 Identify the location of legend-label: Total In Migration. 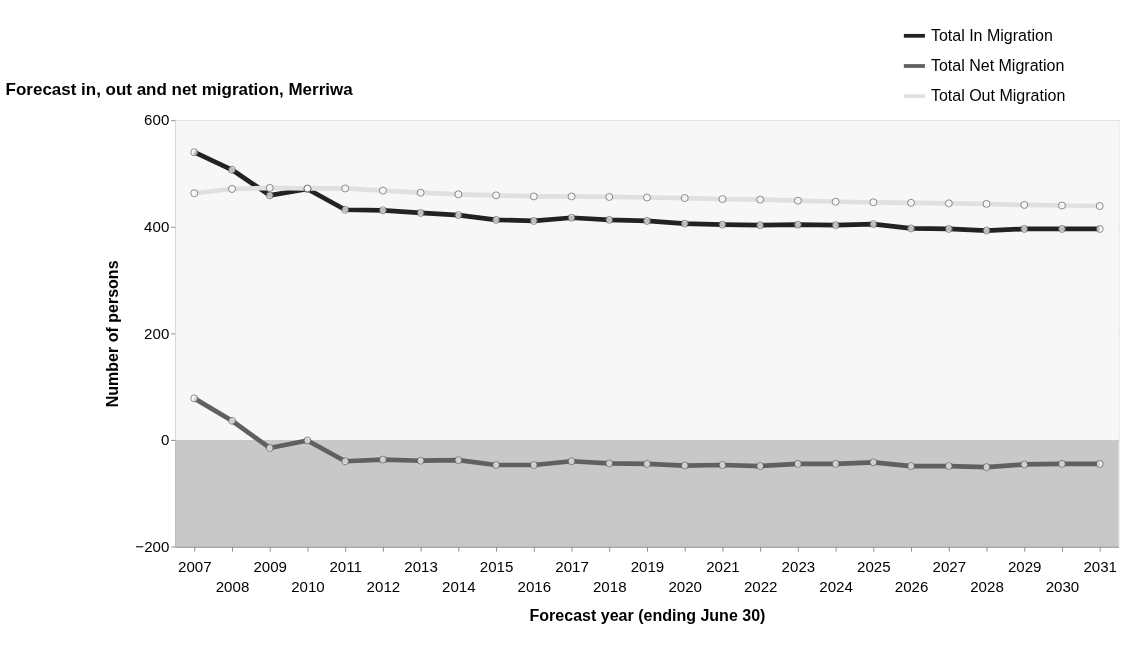
(991, 34).